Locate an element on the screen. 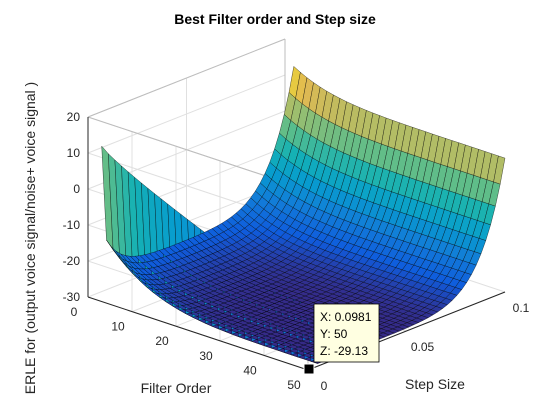 This screenshot has width=560, height=420. data-tip-box is located at coordinates (346, 333).